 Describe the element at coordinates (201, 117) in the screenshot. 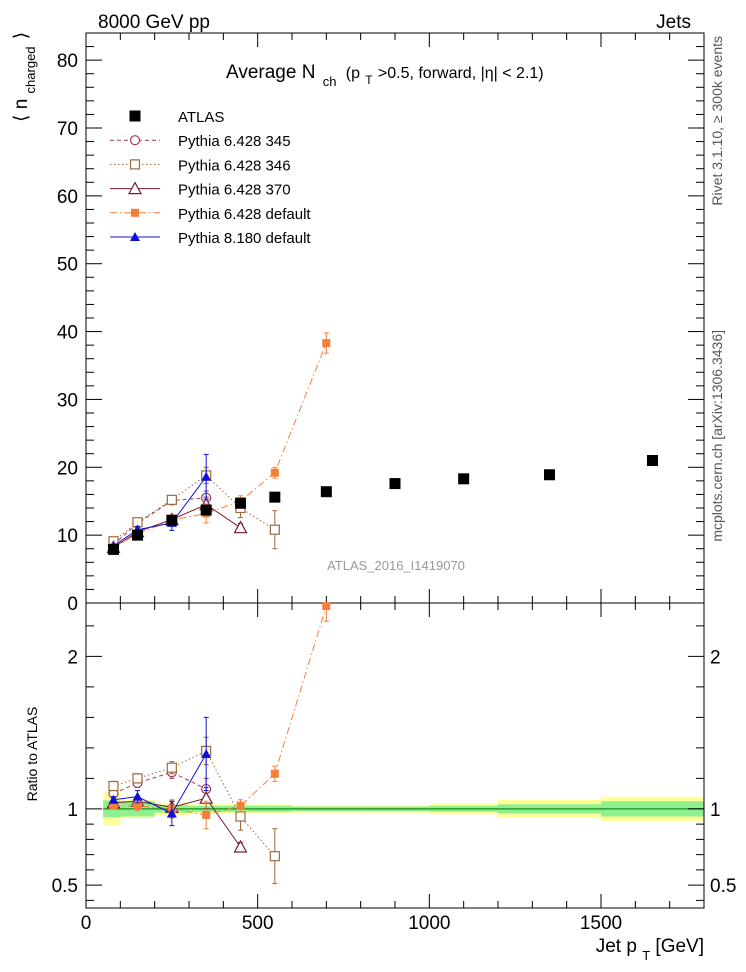

I see `legend-label: ATLAS` at that location.